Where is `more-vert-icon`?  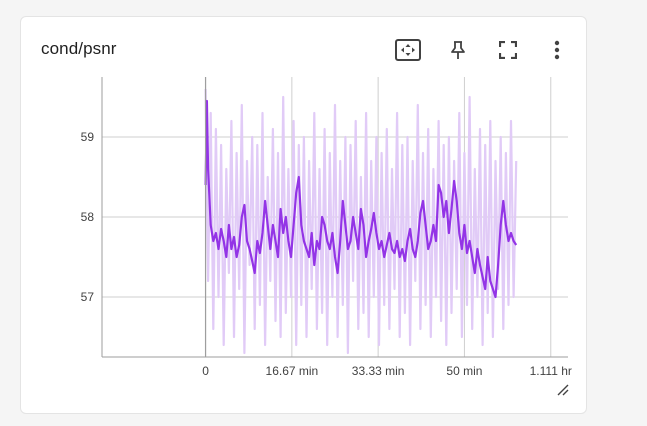 more-vert-icon is located at coordinates (557, 50).